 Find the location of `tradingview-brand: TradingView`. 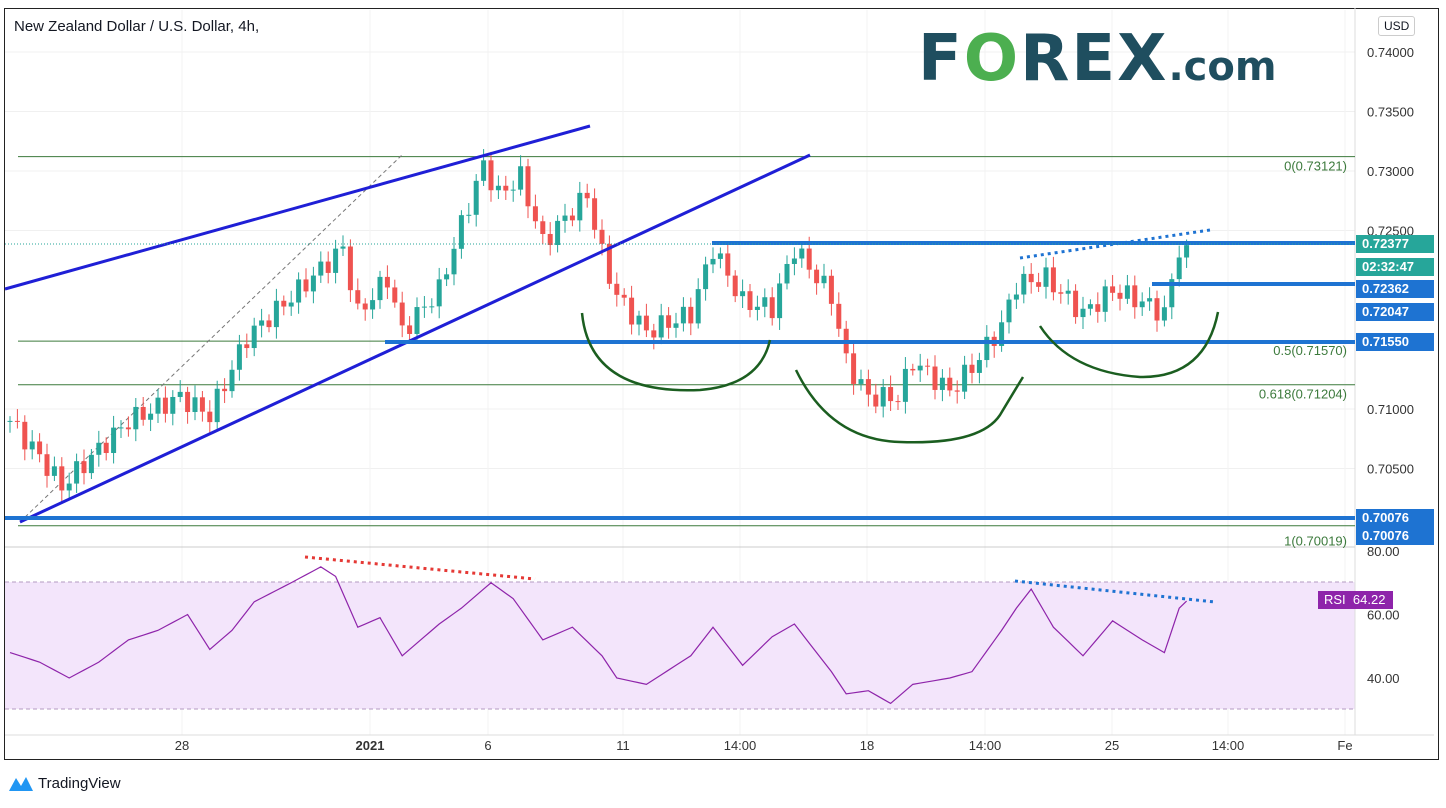

tradingview-brand: TradingView is located at coordinates (64, 783).